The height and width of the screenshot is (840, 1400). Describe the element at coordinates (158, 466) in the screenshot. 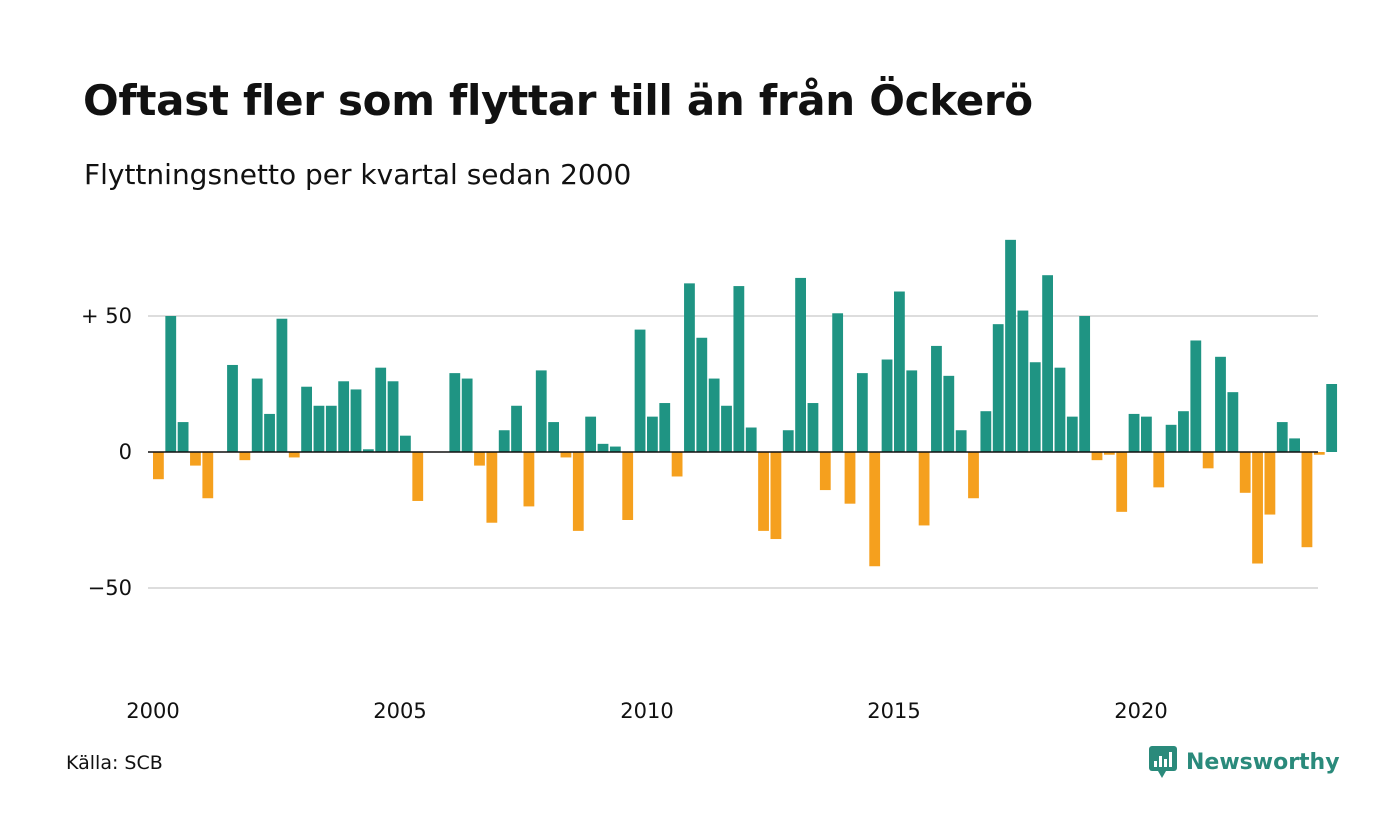

I see `bar-2000-k1` at that location.